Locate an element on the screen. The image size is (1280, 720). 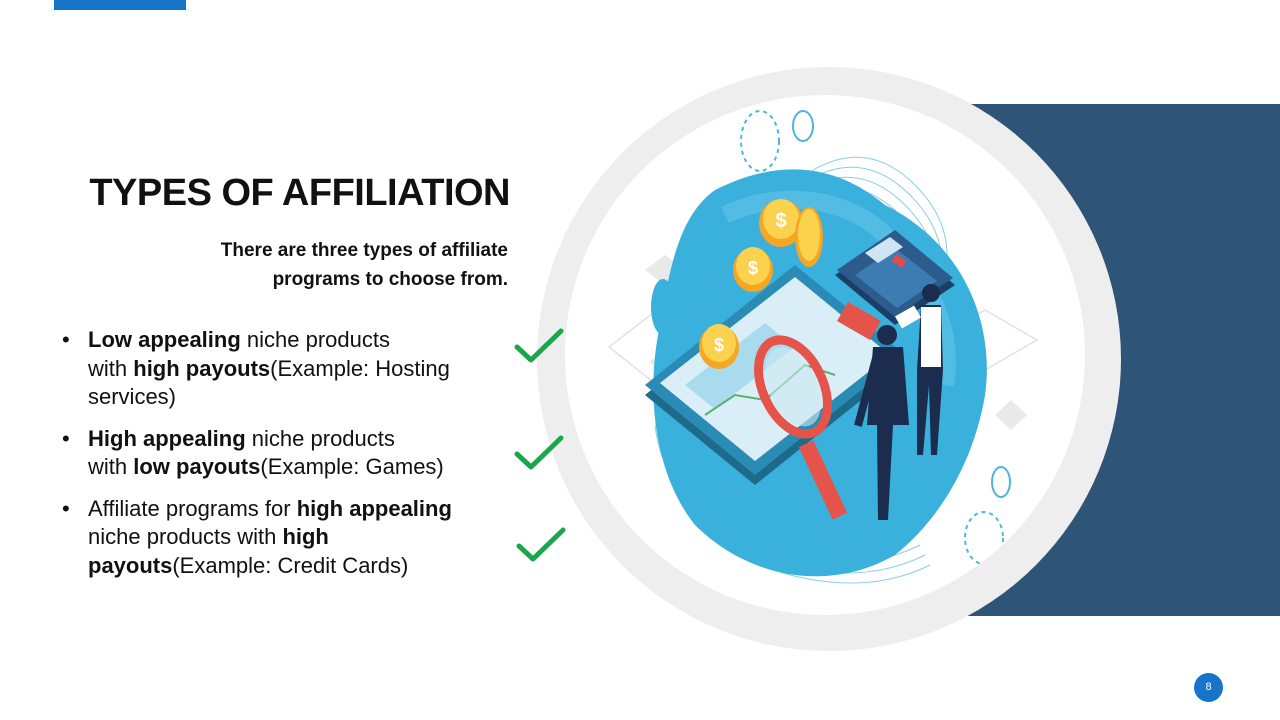
coin-icon: $ $ $ is located at coordinates (761, 284).